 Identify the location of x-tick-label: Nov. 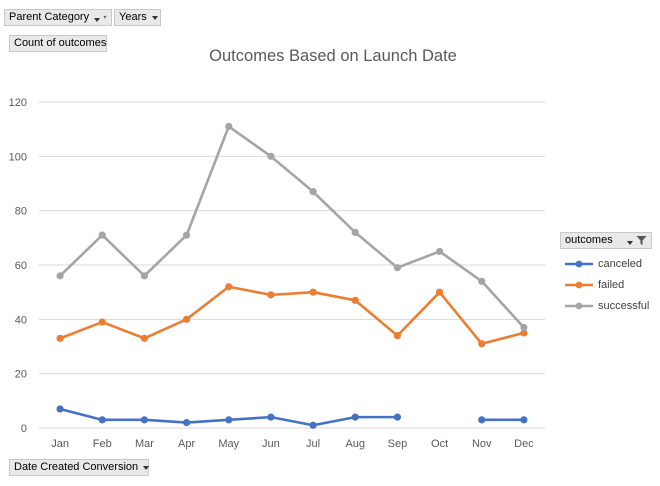
(482, 444).